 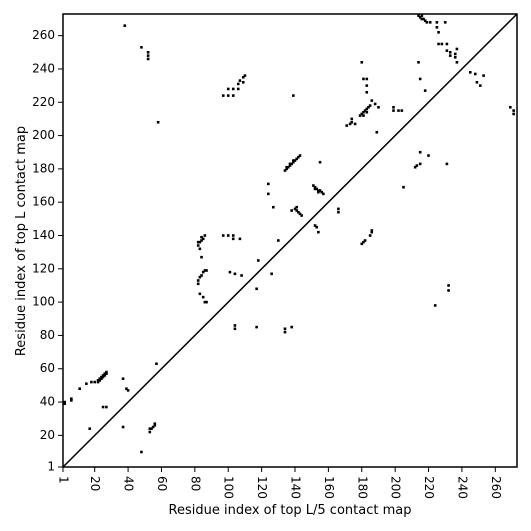 What do you see at coordinates (47, 435) in the screenshot?
I see `y-tick-label: 20` at bounding box center [47, 435].